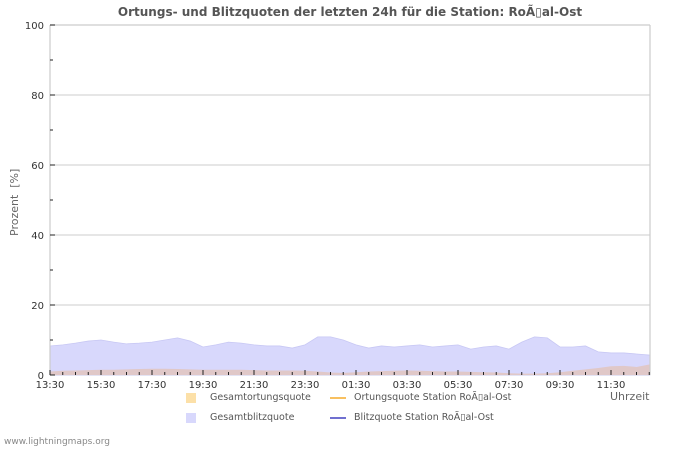 Image resolution: width=700 pixels, height=450 pixels. I want to click on legend-item-gesamtortungsquote: Gesamtortungsquote, so click(248, 397).